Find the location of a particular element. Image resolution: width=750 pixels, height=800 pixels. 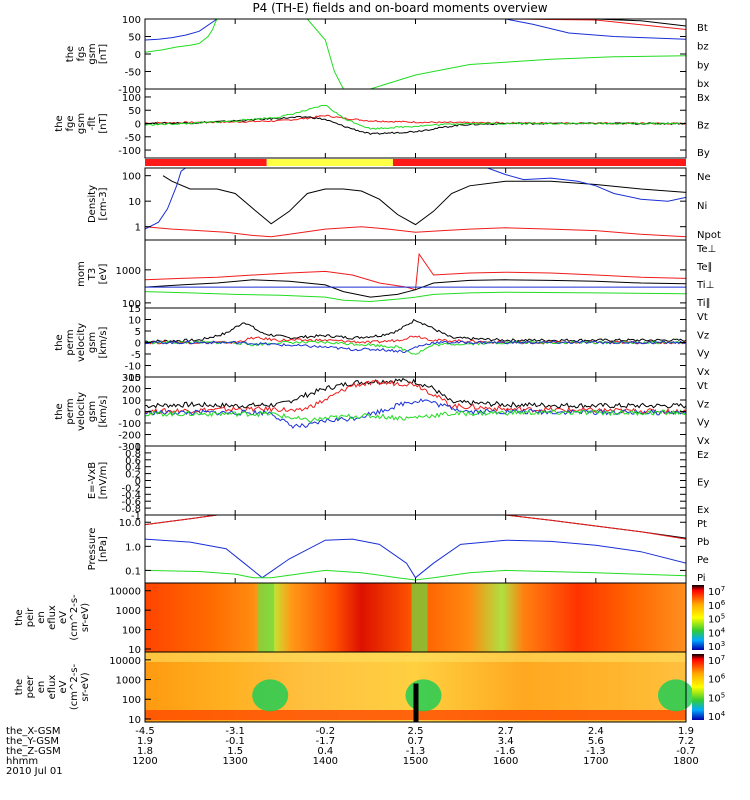

x-row-value: -1.6 is located at coordinates (506, 751).